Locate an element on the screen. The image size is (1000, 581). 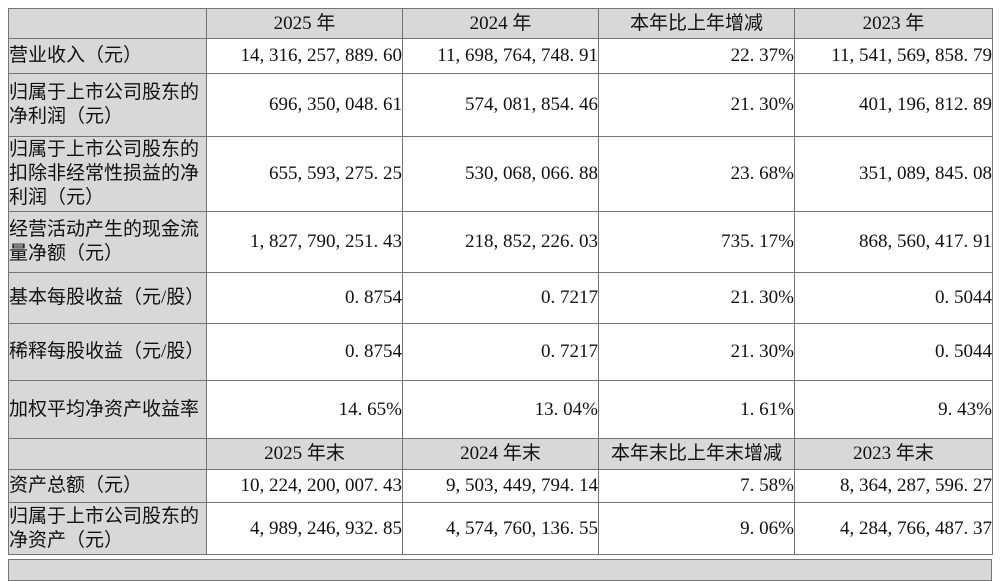
value-cell: 23. 68% is located at coordinates (696, 174).